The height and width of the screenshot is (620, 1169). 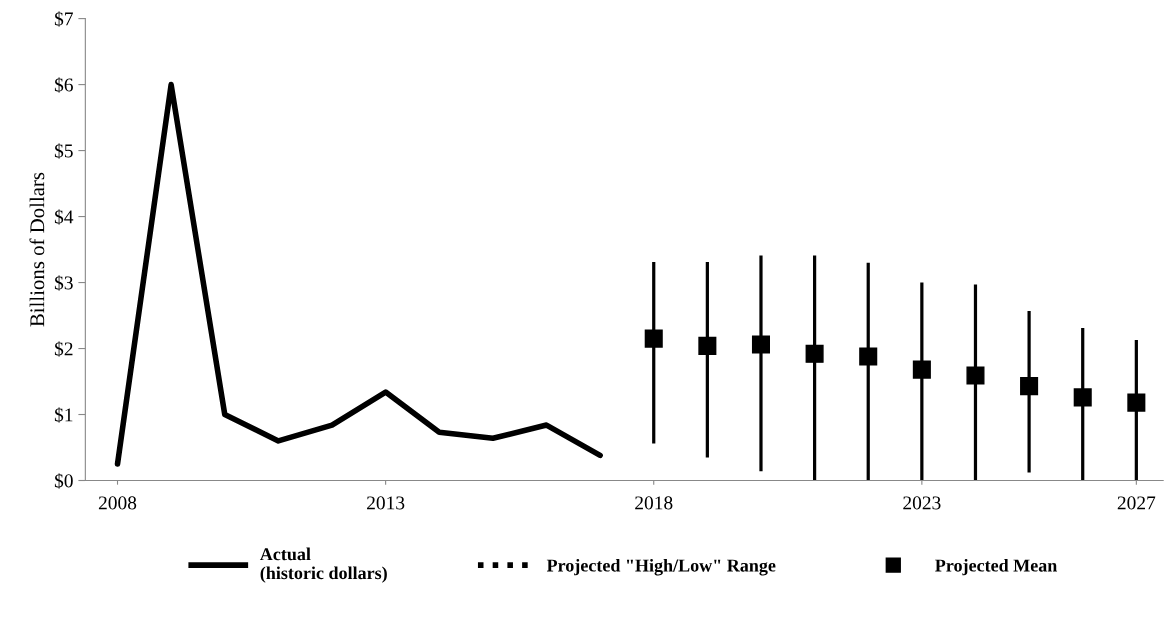 I want to click on y-tick-label: $2, so click(x=63, y=349).